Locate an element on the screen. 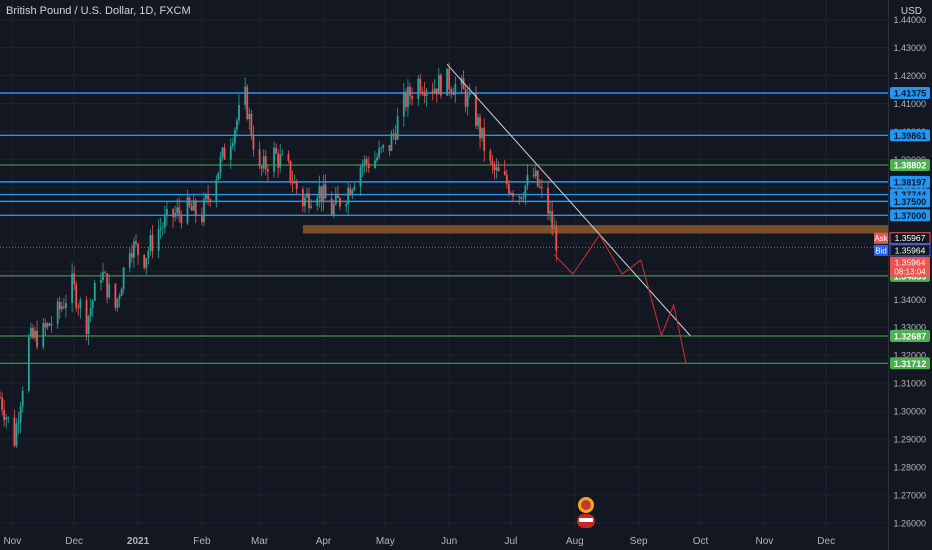  quote-tag-box is located at coordinates (881, 238).